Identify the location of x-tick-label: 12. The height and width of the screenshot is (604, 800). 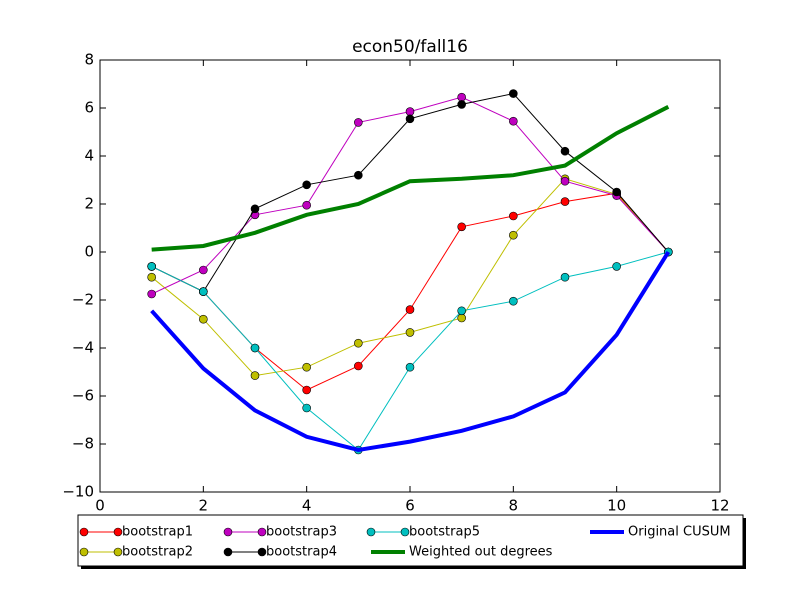
(719, 506).